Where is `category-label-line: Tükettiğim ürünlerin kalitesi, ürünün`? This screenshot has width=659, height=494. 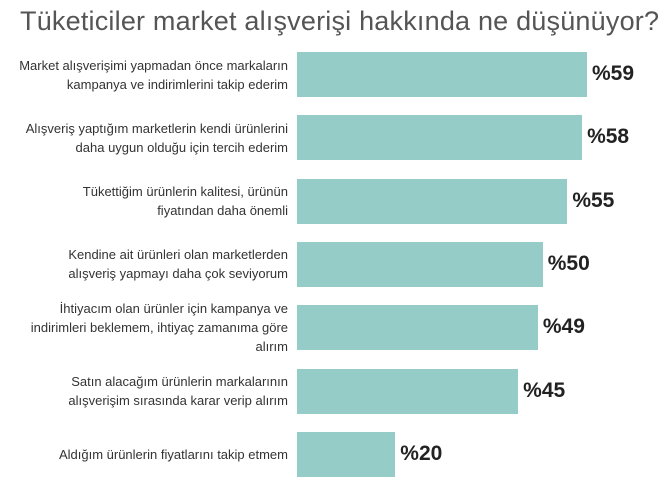 category-label-line: Tükettiğim ürünlerin kalitesi, ürünün is located at coordinates (185, 192).